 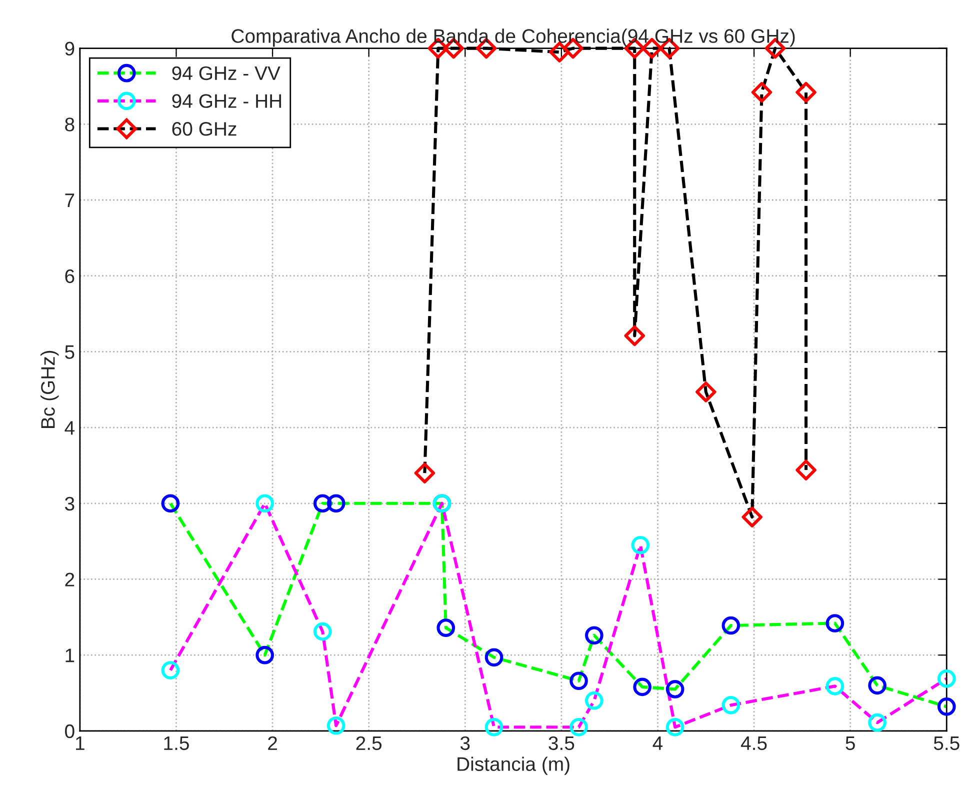 What do you see at coordinates (226, 73) in the screenshot?
I see `legend-label: 94 GHz - VV` at bounding box center [226, 73].